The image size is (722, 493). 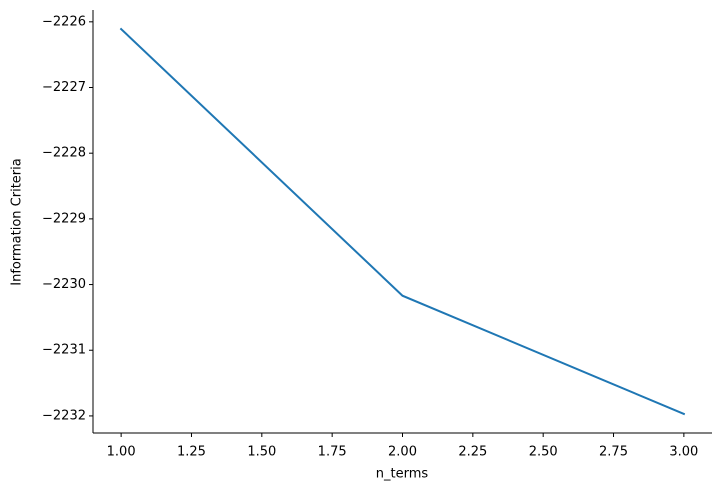 What do you see at coordinates (332, 452) in the screenshot?
I see `x-tick-label: 1.75` at bounding box center [332, 452].